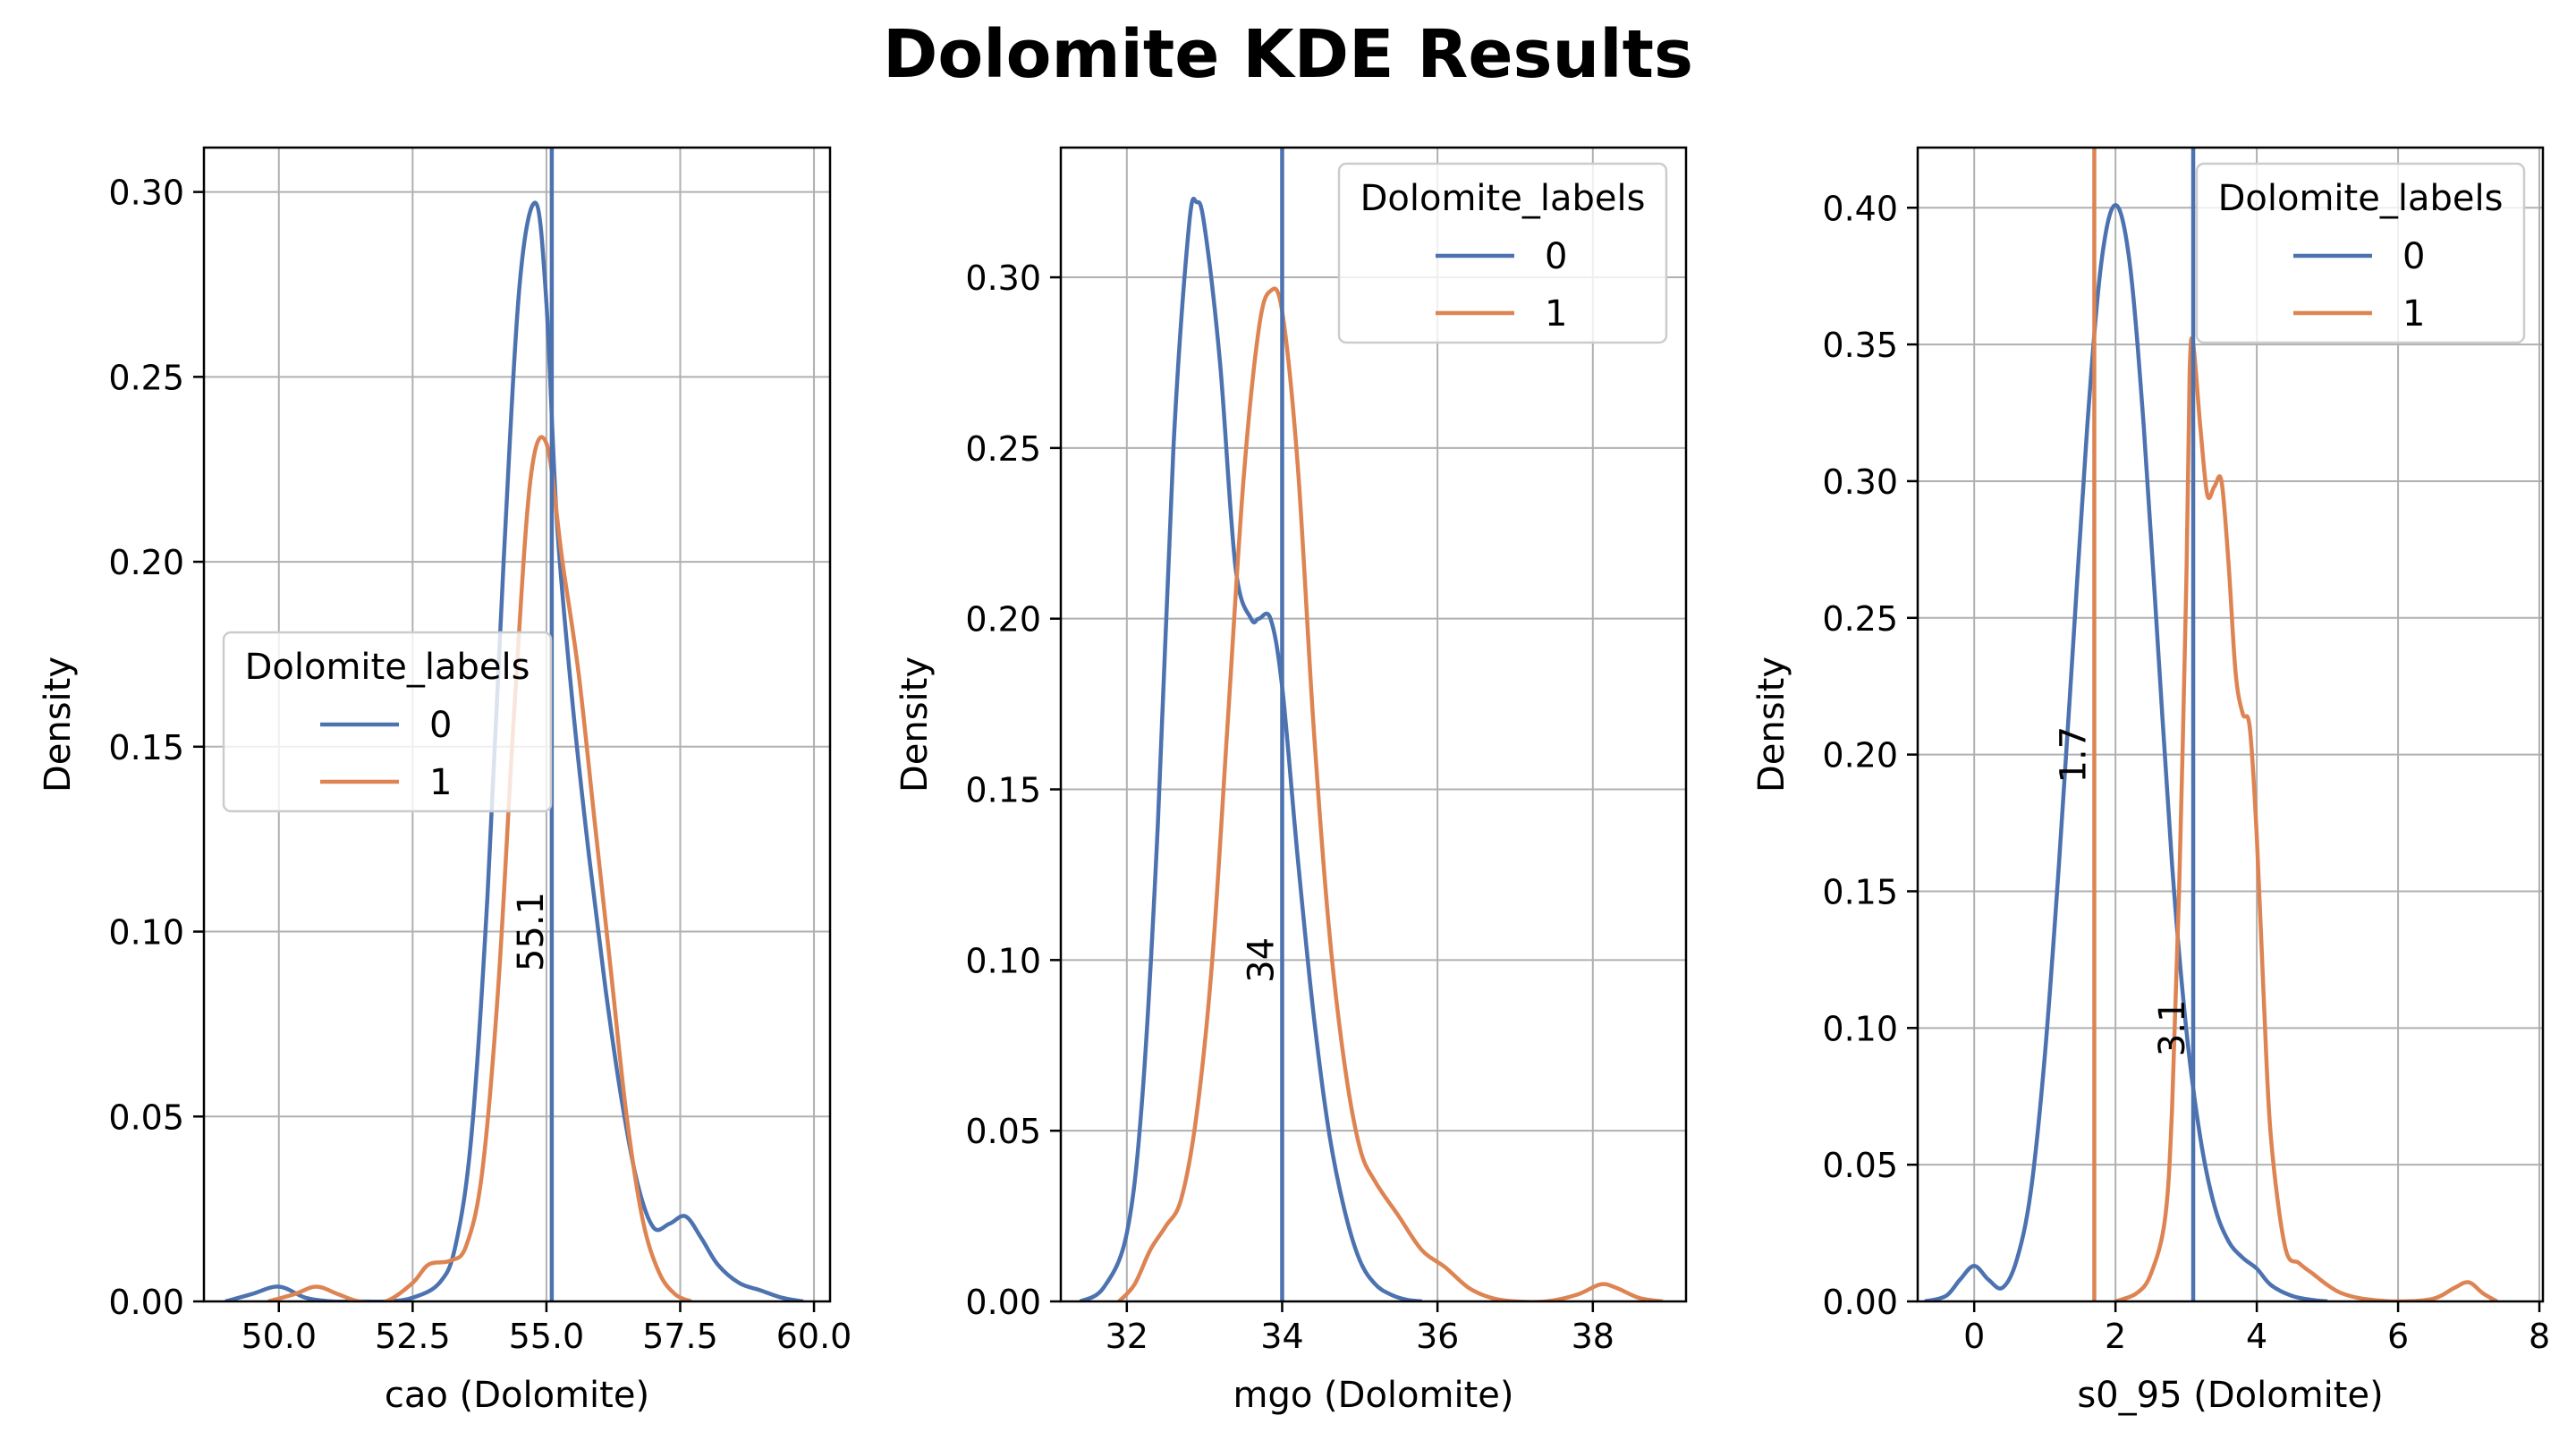  Describe the element at coordinates (2230, 1395) in the screenshot. I see `x-axis-label: s0_95 (Dolomite)` at that location.